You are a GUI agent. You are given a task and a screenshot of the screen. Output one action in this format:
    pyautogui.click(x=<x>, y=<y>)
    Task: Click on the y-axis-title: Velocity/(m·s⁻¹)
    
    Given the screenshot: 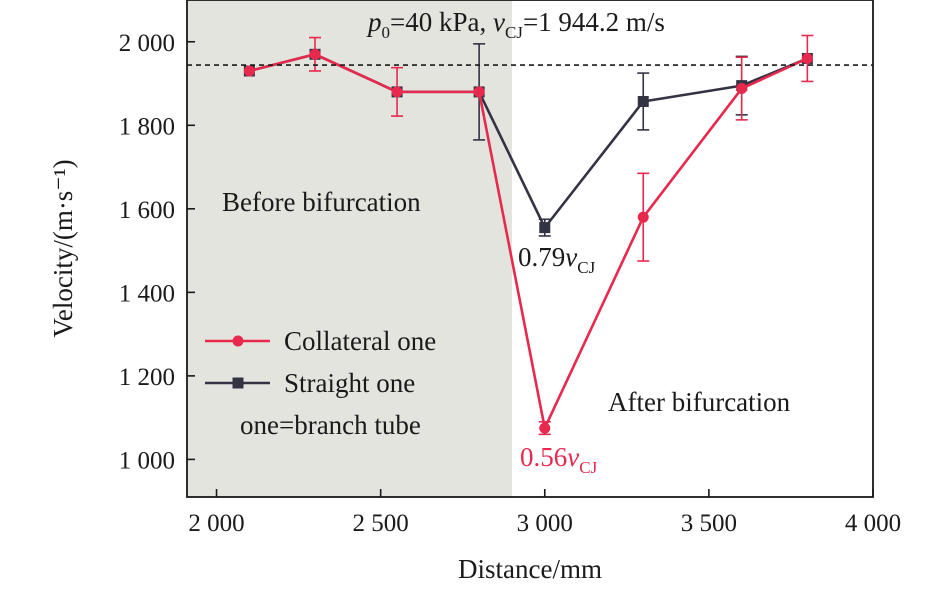 What is the action you would take?
    pyautogui.click(x=63, y=248)
    